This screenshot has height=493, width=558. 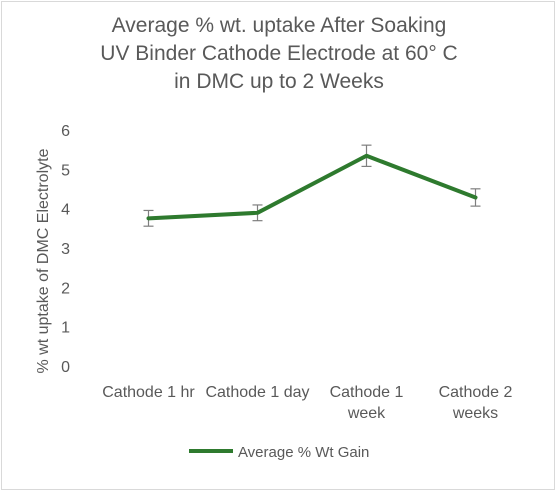 I want to click on series-lines, so click(x=312, y=187).